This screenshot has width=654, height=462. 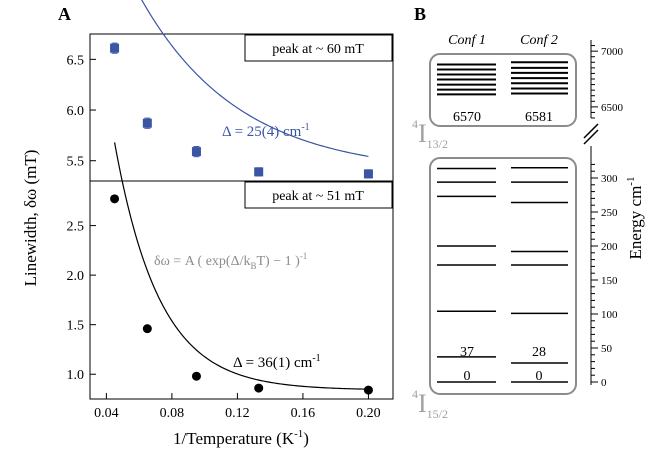 I want to click on y-tick-label-top: 5.5, so click(x=76, y=162).